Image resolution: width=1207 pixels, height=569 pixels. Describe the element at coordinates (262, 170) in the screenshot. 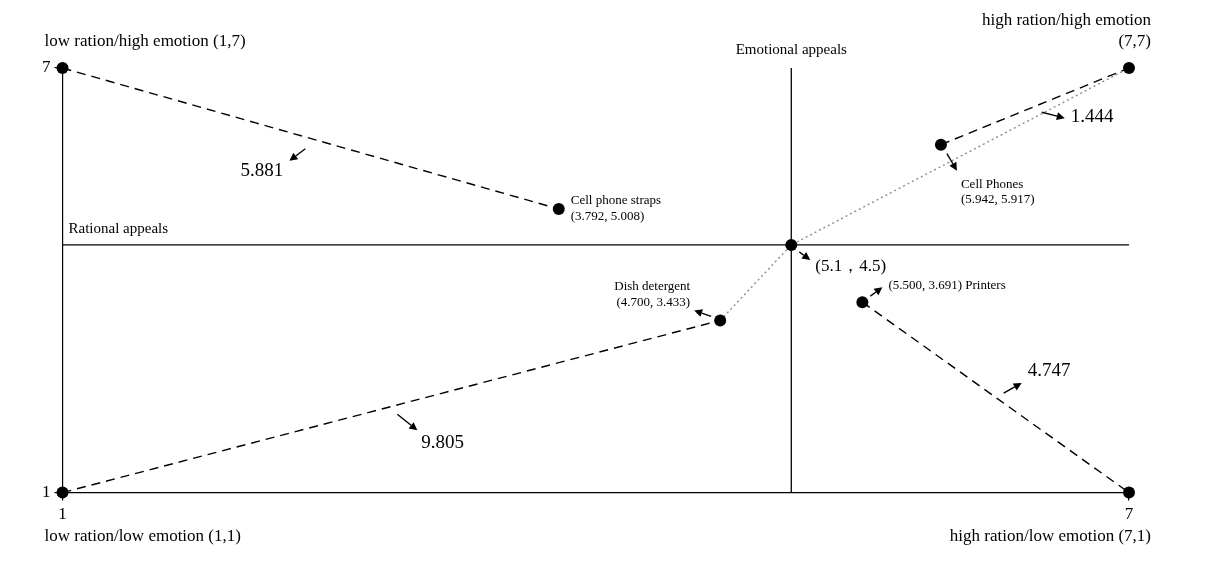

I see `annotation: 5.881` at that location.